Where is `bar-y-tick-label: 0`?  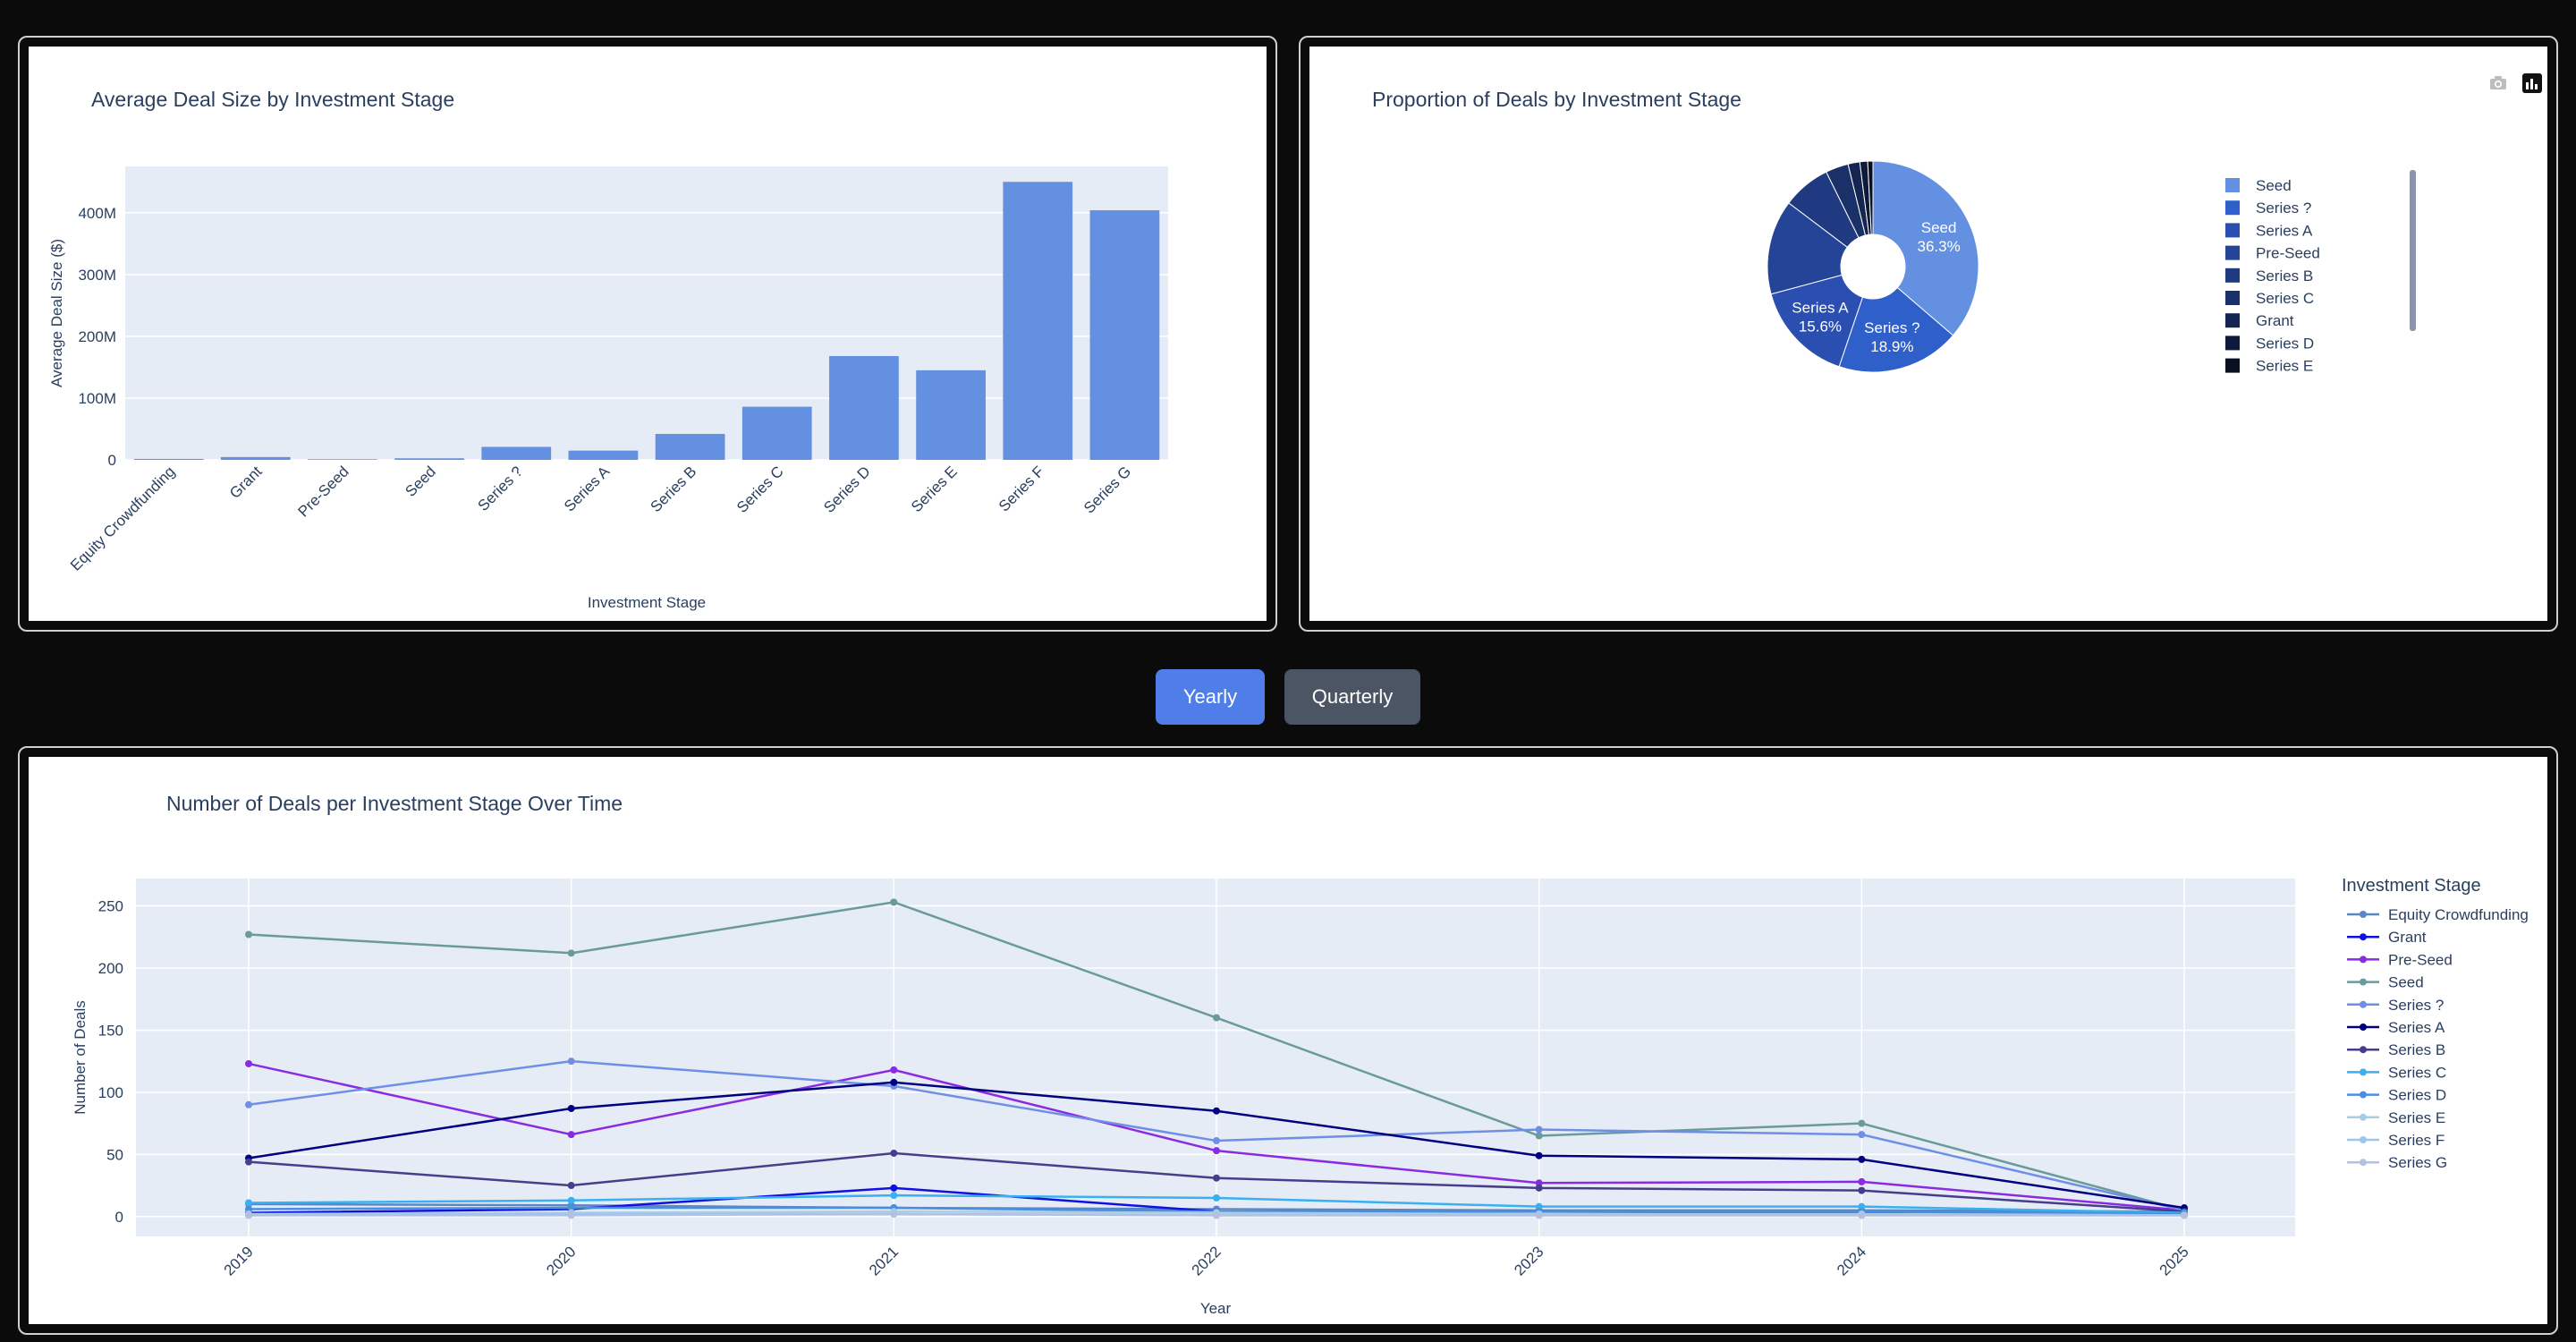 bar-y-tick-label: 0 is located at coordinates (112, 461).